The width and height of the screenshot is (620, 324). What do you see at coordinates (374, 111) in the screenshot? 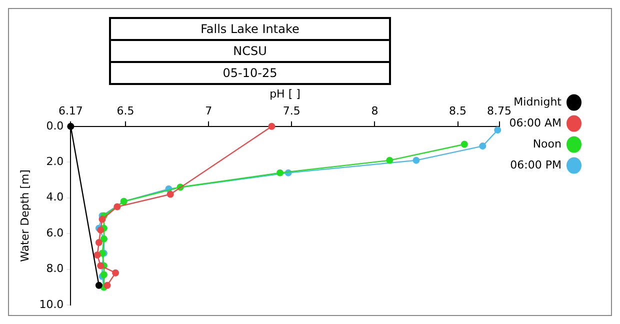
I see `x-tick-label: 8` at bounding box center [374, 111].